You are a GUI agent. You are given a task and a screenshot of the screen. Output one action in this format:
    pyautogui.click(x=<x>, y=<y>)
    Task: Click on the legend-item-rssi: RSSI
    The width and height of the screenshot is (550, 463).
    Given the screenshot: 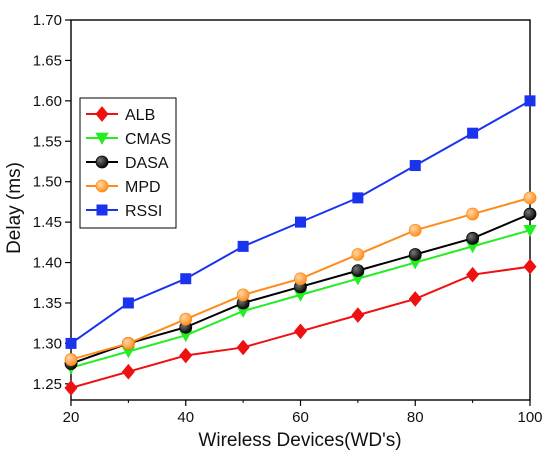 What is the action you would take?
    pyautogui.click(x=124, y=211)
    